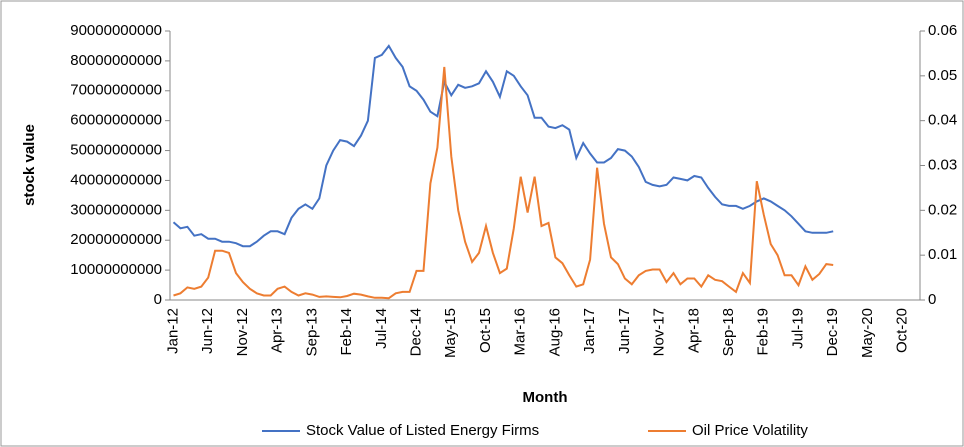  Describe the element at coordinates (29, 165) in the screenshot. I see `y-axis-title: stock value` at that location.